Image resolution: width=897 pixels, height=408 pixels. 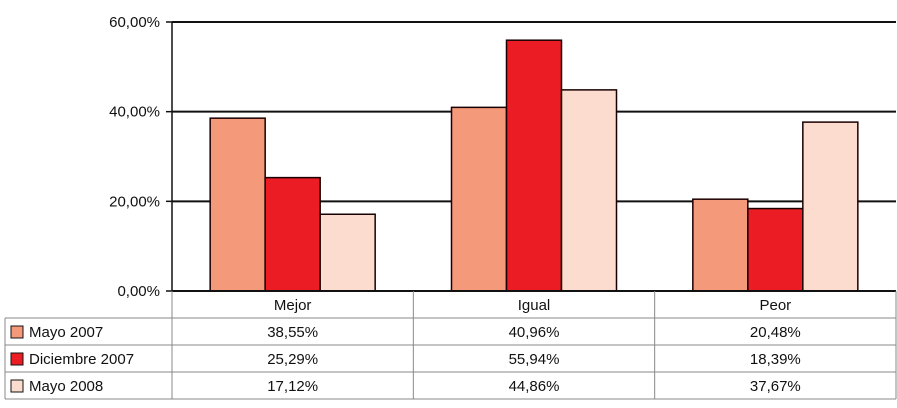 I want to click on data-label: 25,29%, so click(x=292, y=359).